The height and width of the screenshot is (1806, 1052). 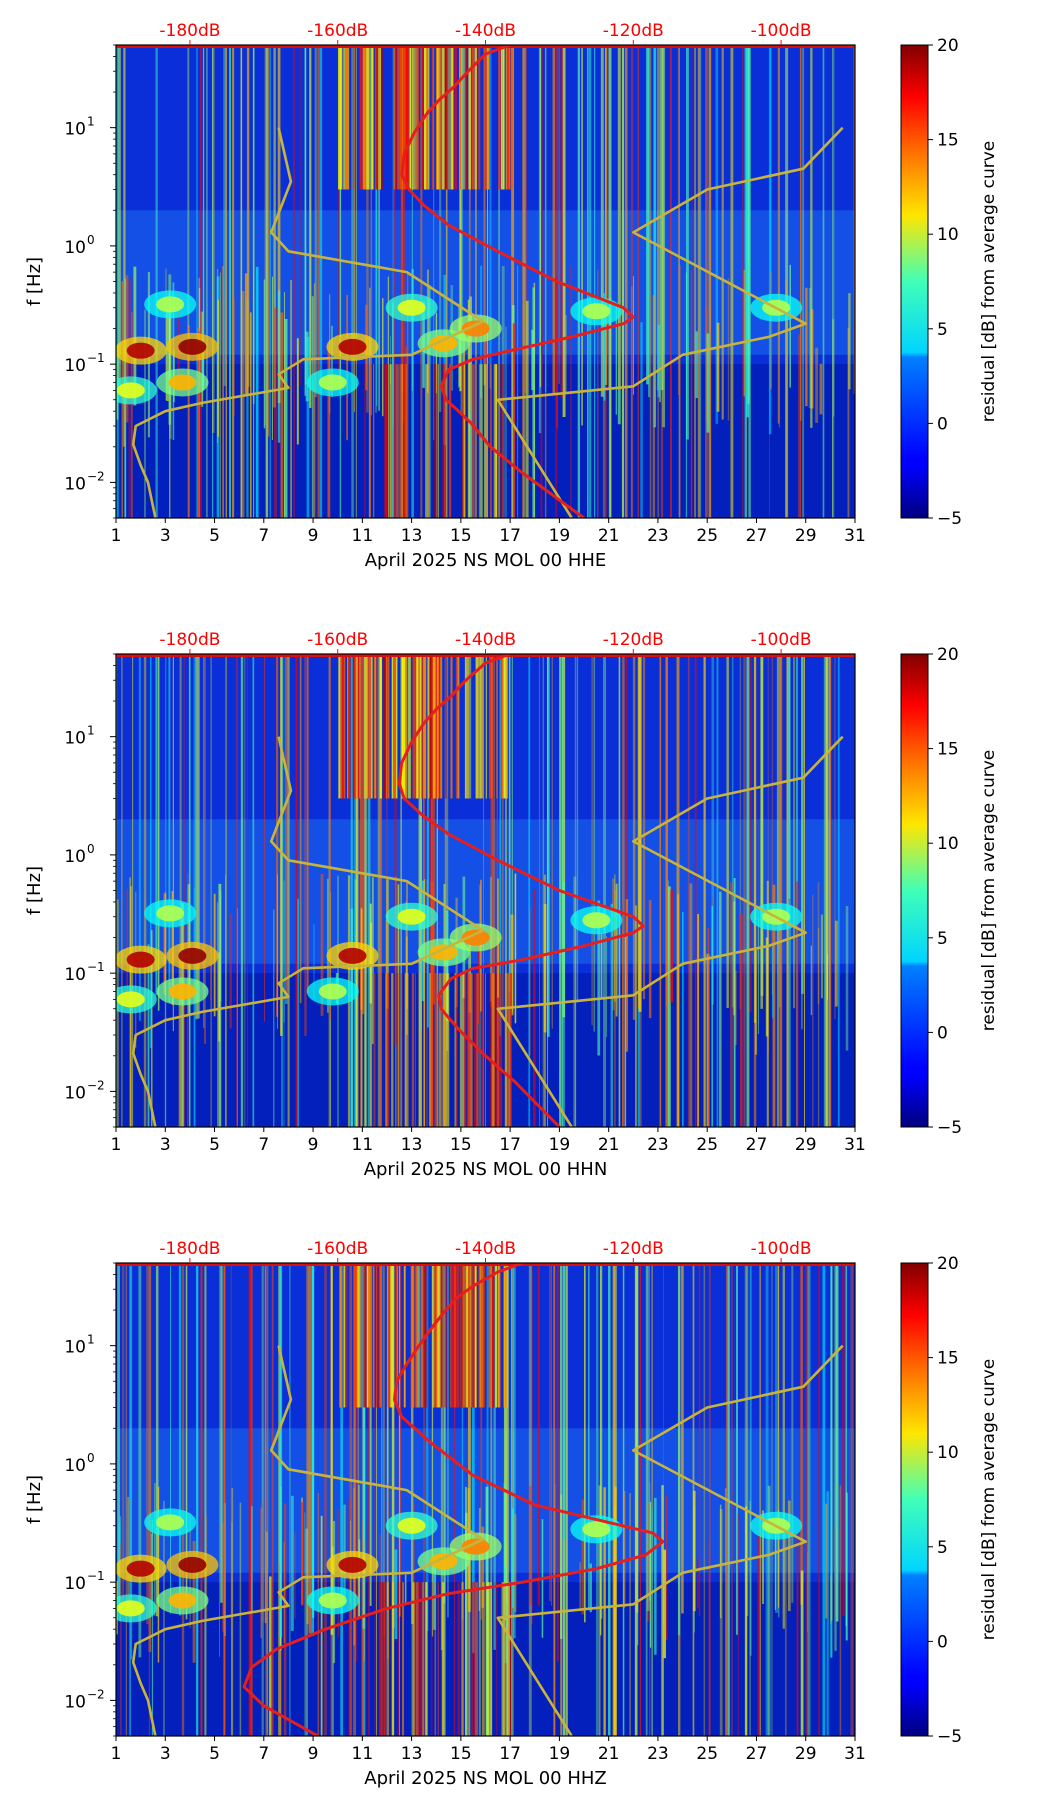 I want to click on colorbar-tick-label: 20, so click(x=948, y=655).